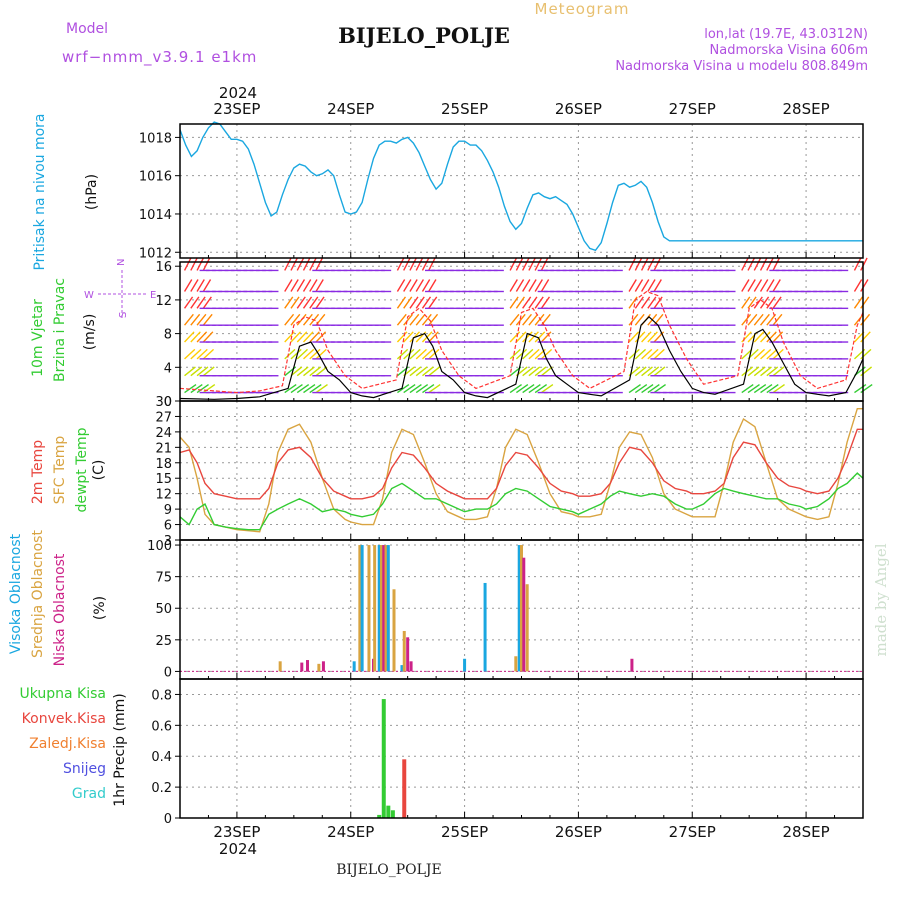  I want to click on cloud-ylabel-high: Visoka Oblacnost, so click(16, 593).